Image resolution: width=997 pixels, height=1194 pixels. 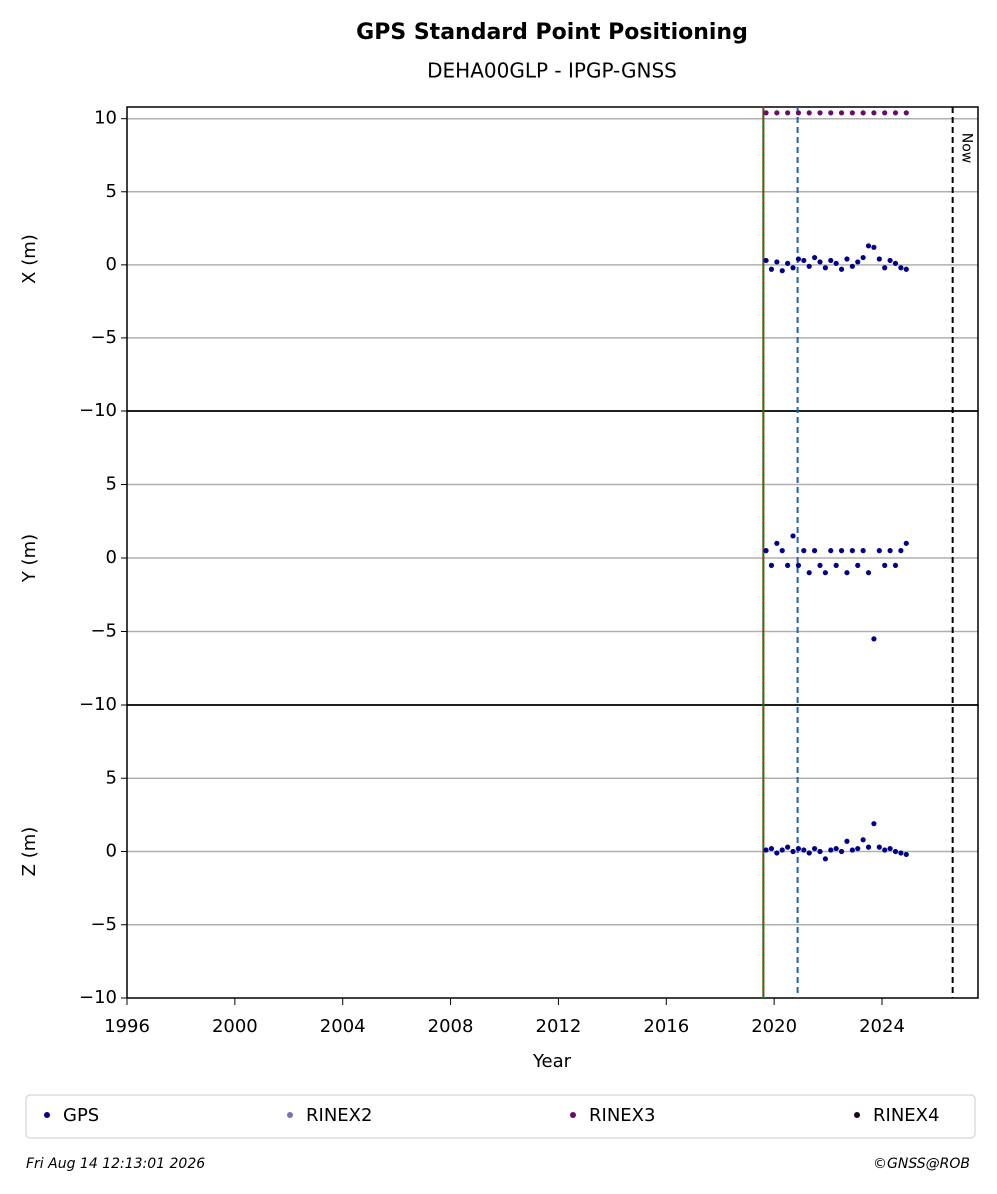 What do you see at coordinates (29, 558) in the screenshot?
I see `y-axis-label: Y (m)` at bounding box center [29, 558].